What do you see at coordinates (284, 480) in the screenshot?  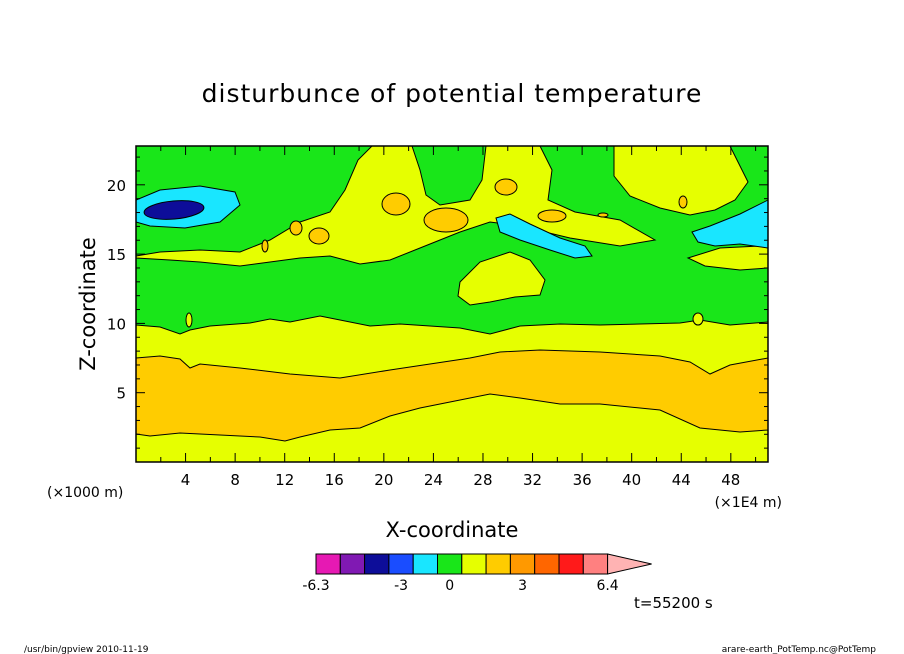 I see `x-tick-label: 12` at bounding box center [284, 480].